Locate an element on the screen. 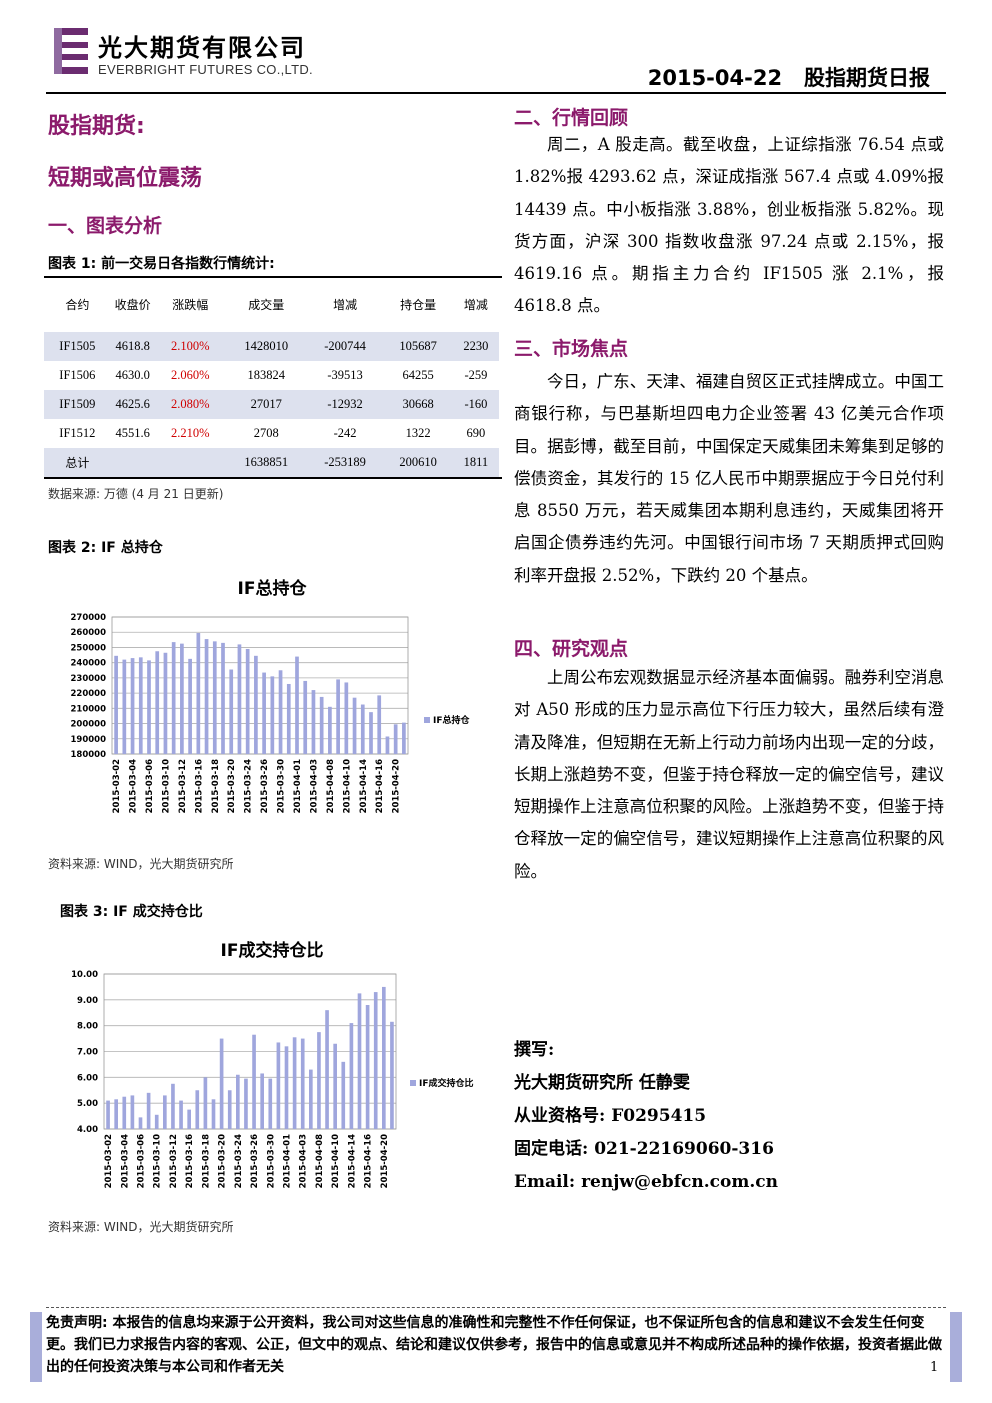 This screenshot has height=1403, width=992. y-tick-label: 190000 is located at coordinates (89, 740).